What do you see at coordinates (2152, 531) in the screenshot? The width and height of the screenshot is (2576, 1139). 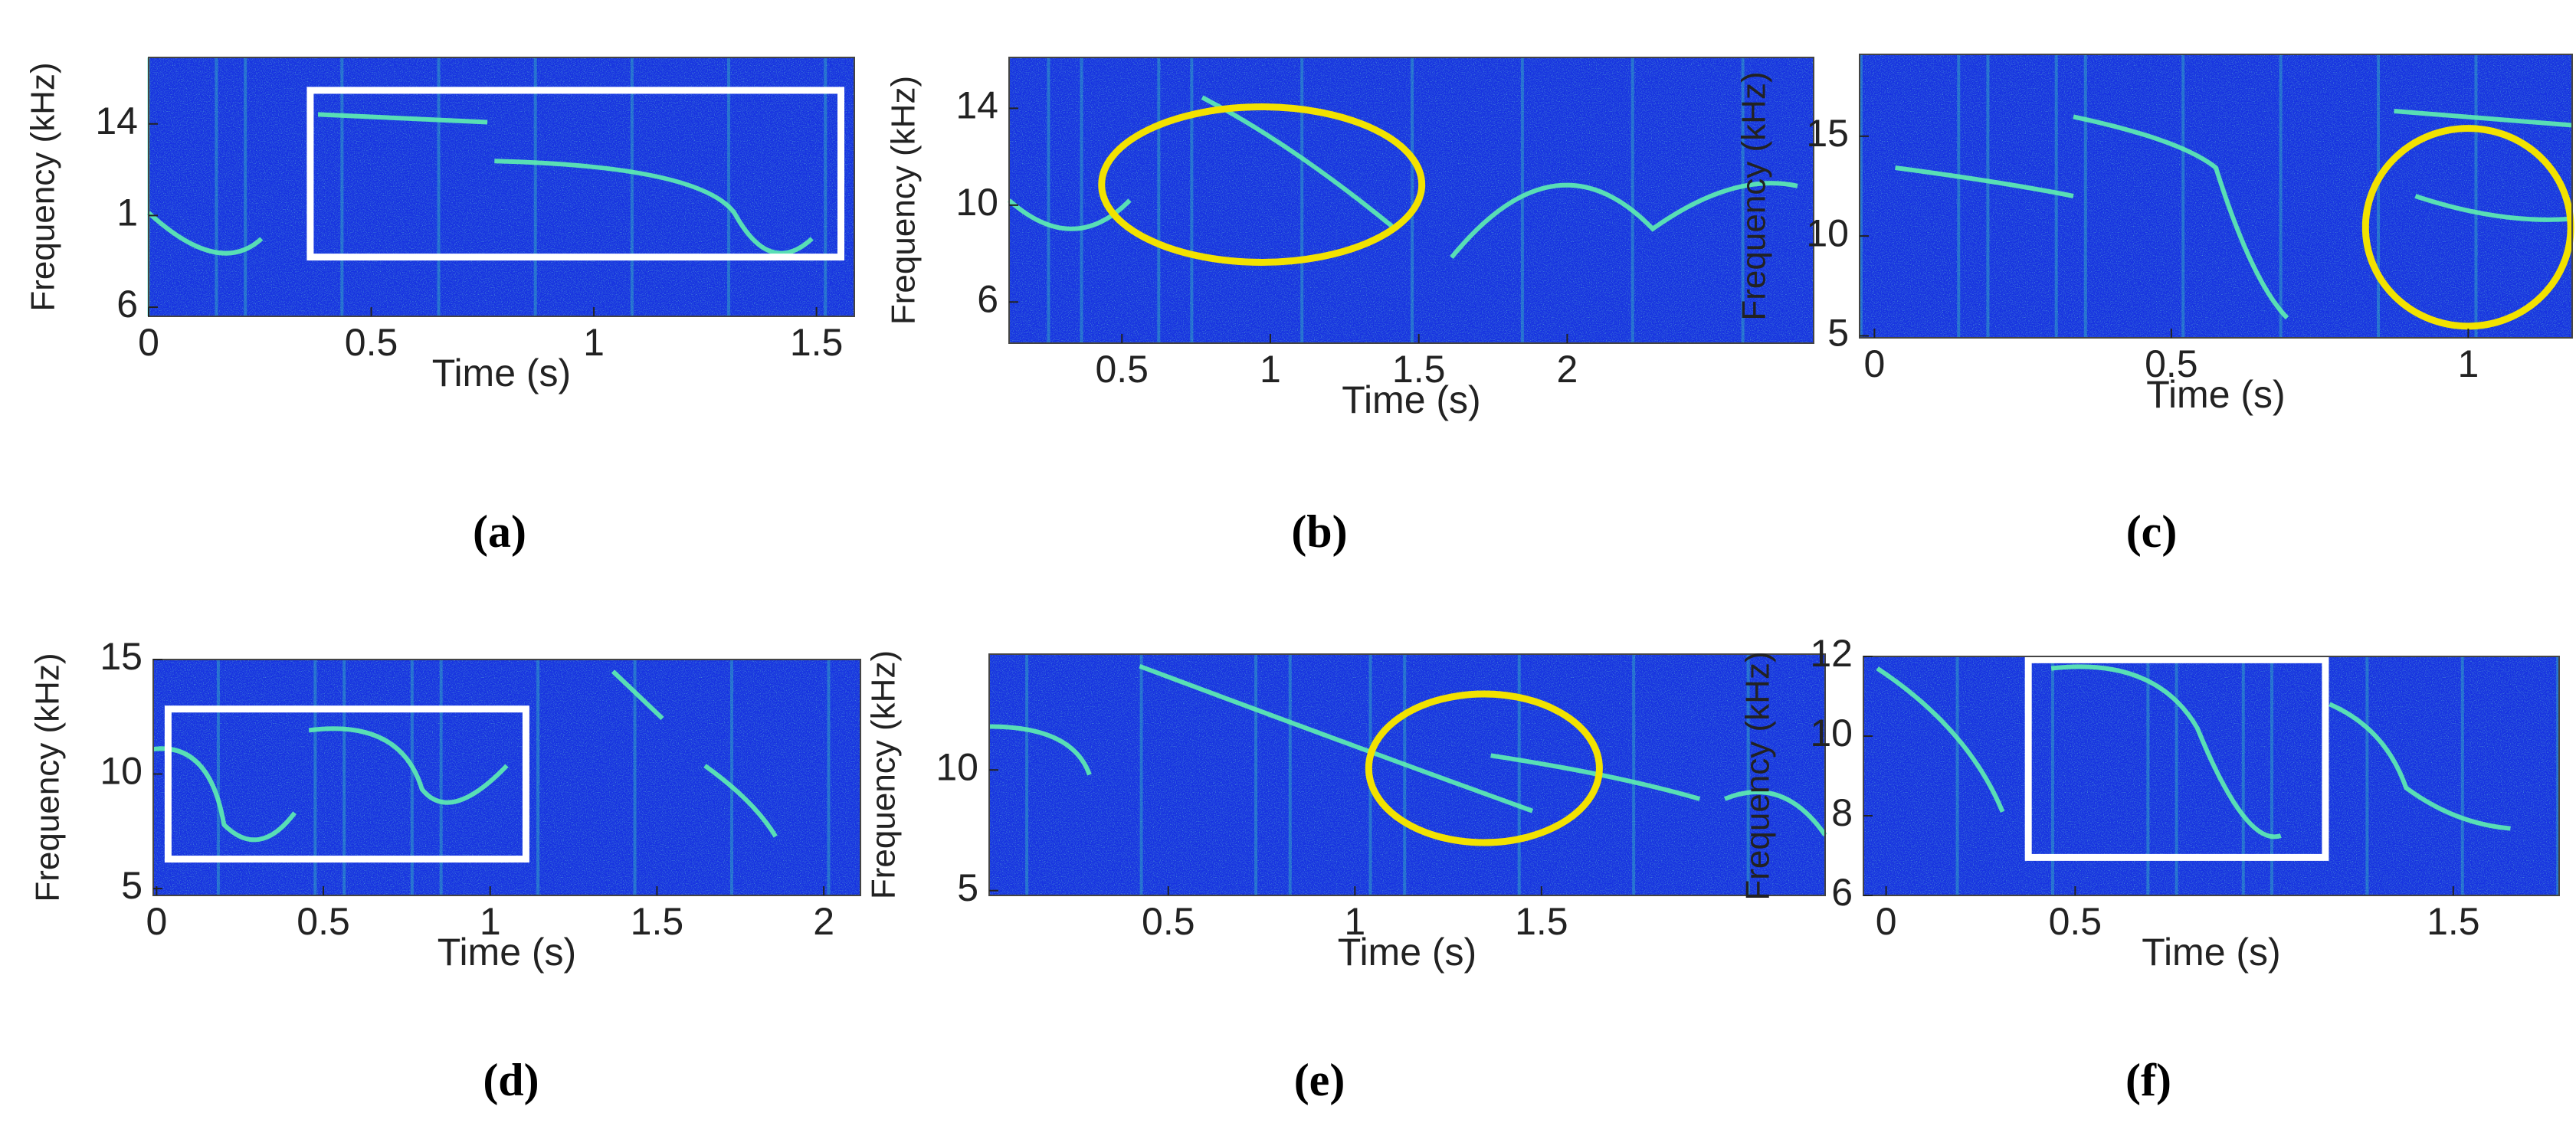 I see `panel-caption: (c)` at bounding box center [2152, 531].